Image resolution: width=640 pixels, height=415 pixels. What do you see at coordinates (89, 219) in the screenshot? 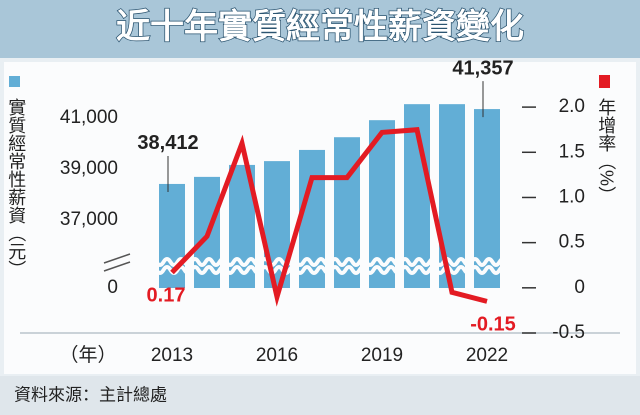
I see `y-tick-label: 37,000` at bounding box center [89, 219].